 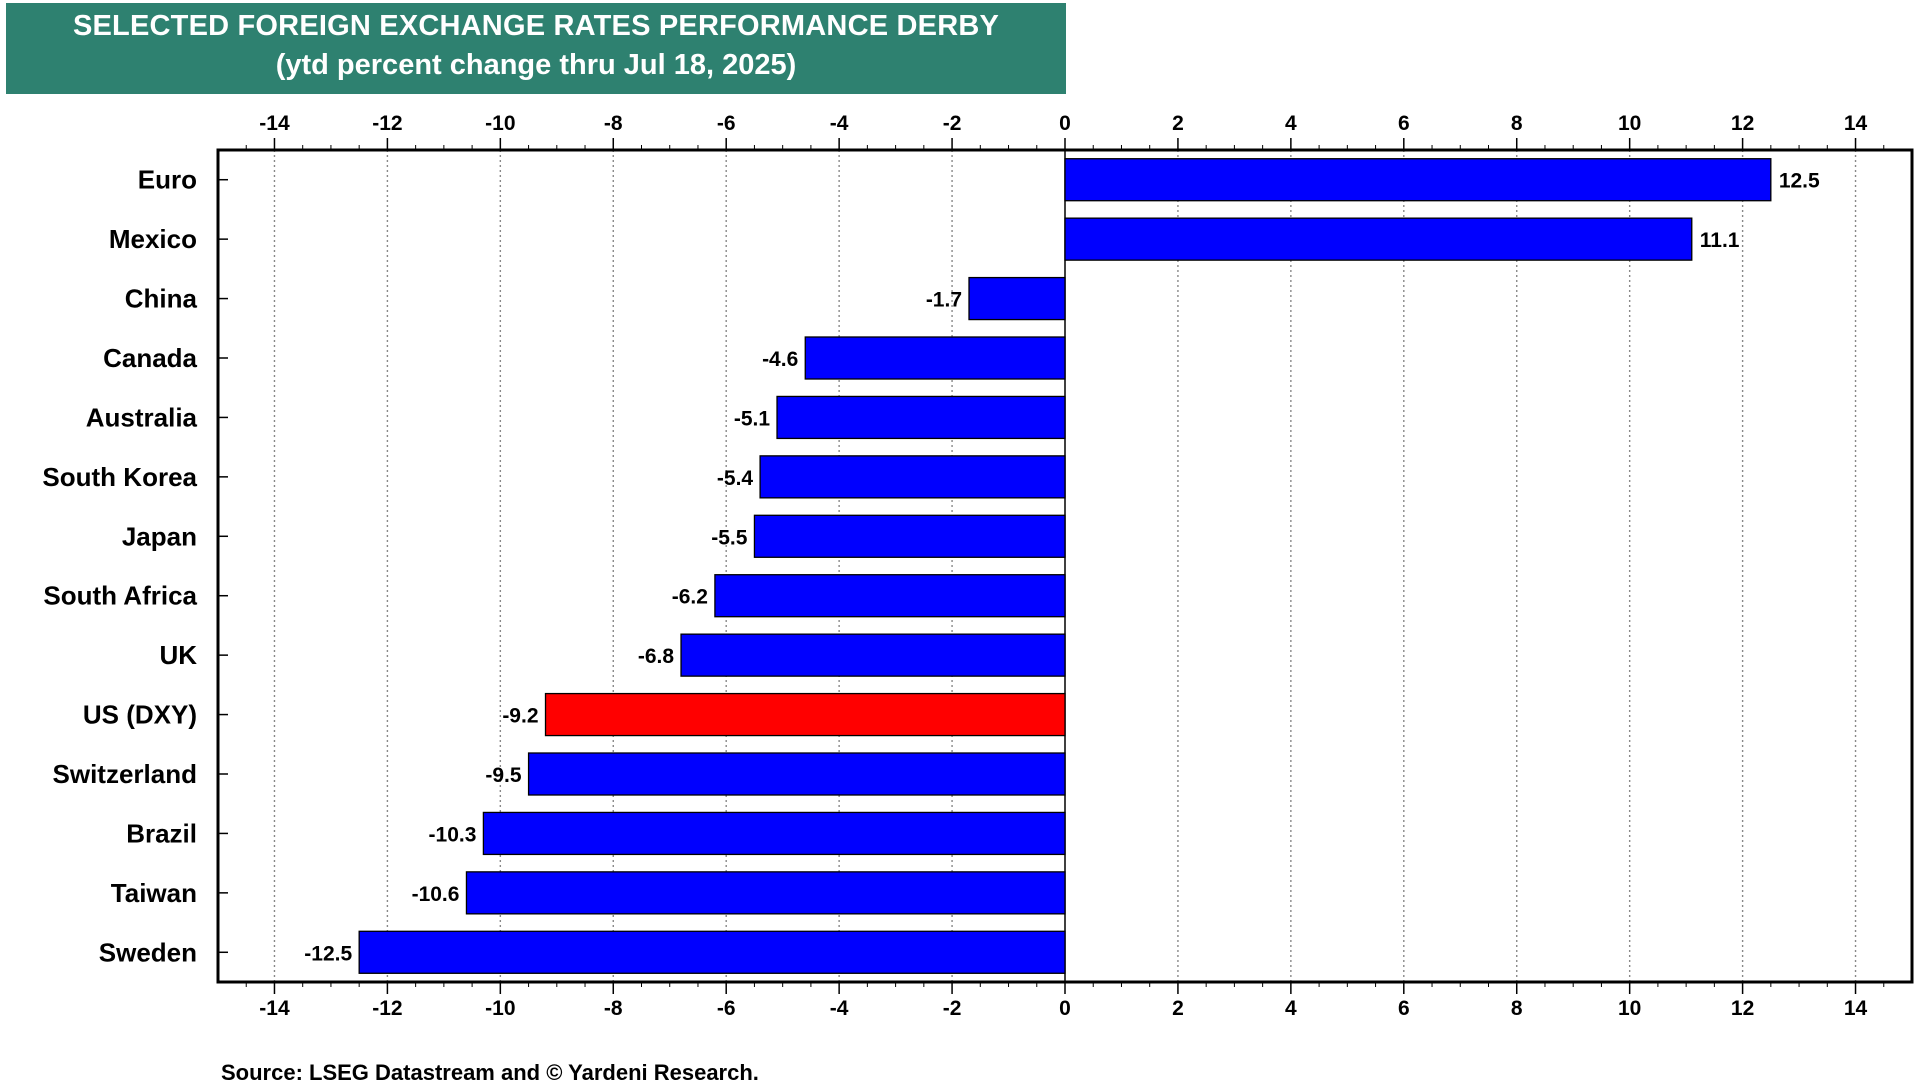 I want to click on data-label: -12.5, so click(x=328, y=953).